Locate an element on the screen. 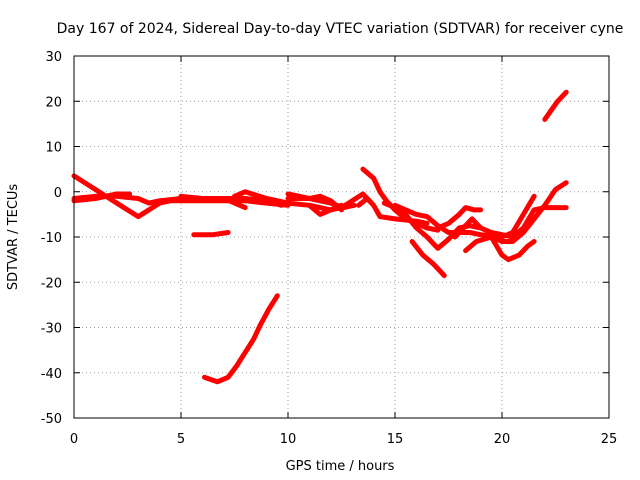 The height and width of the screenshot is (480, 640). series-line-s7 is located at coordinates (321, 203).